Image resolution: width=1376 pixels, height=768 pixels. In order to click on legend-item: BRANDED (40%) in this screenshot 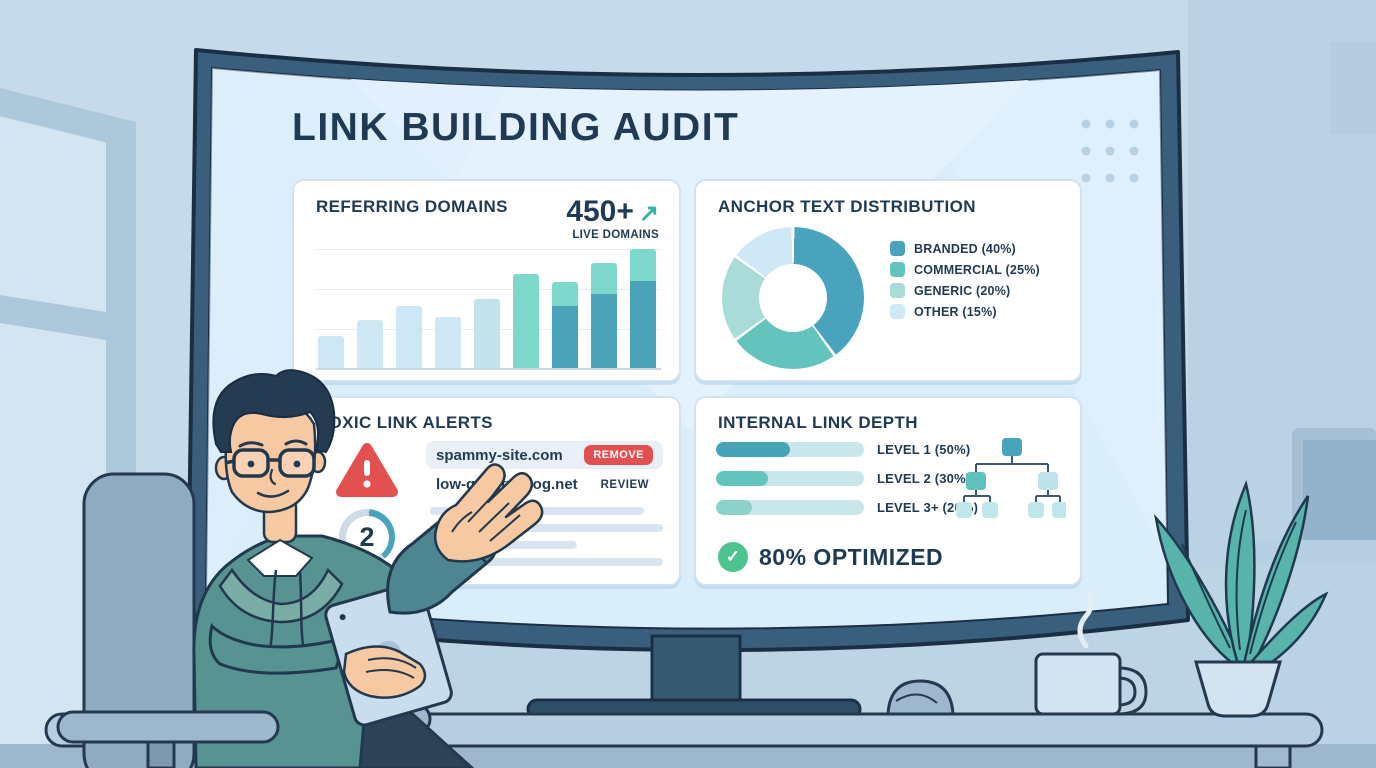, I will do `click(965, 248)`.